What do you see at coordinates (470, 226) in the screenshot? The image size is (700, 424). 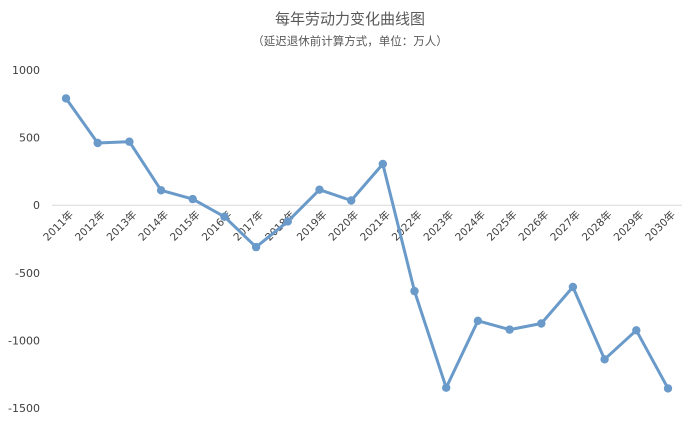 I see `x-tick-label: 2024年` at bounding box center [470, 226].